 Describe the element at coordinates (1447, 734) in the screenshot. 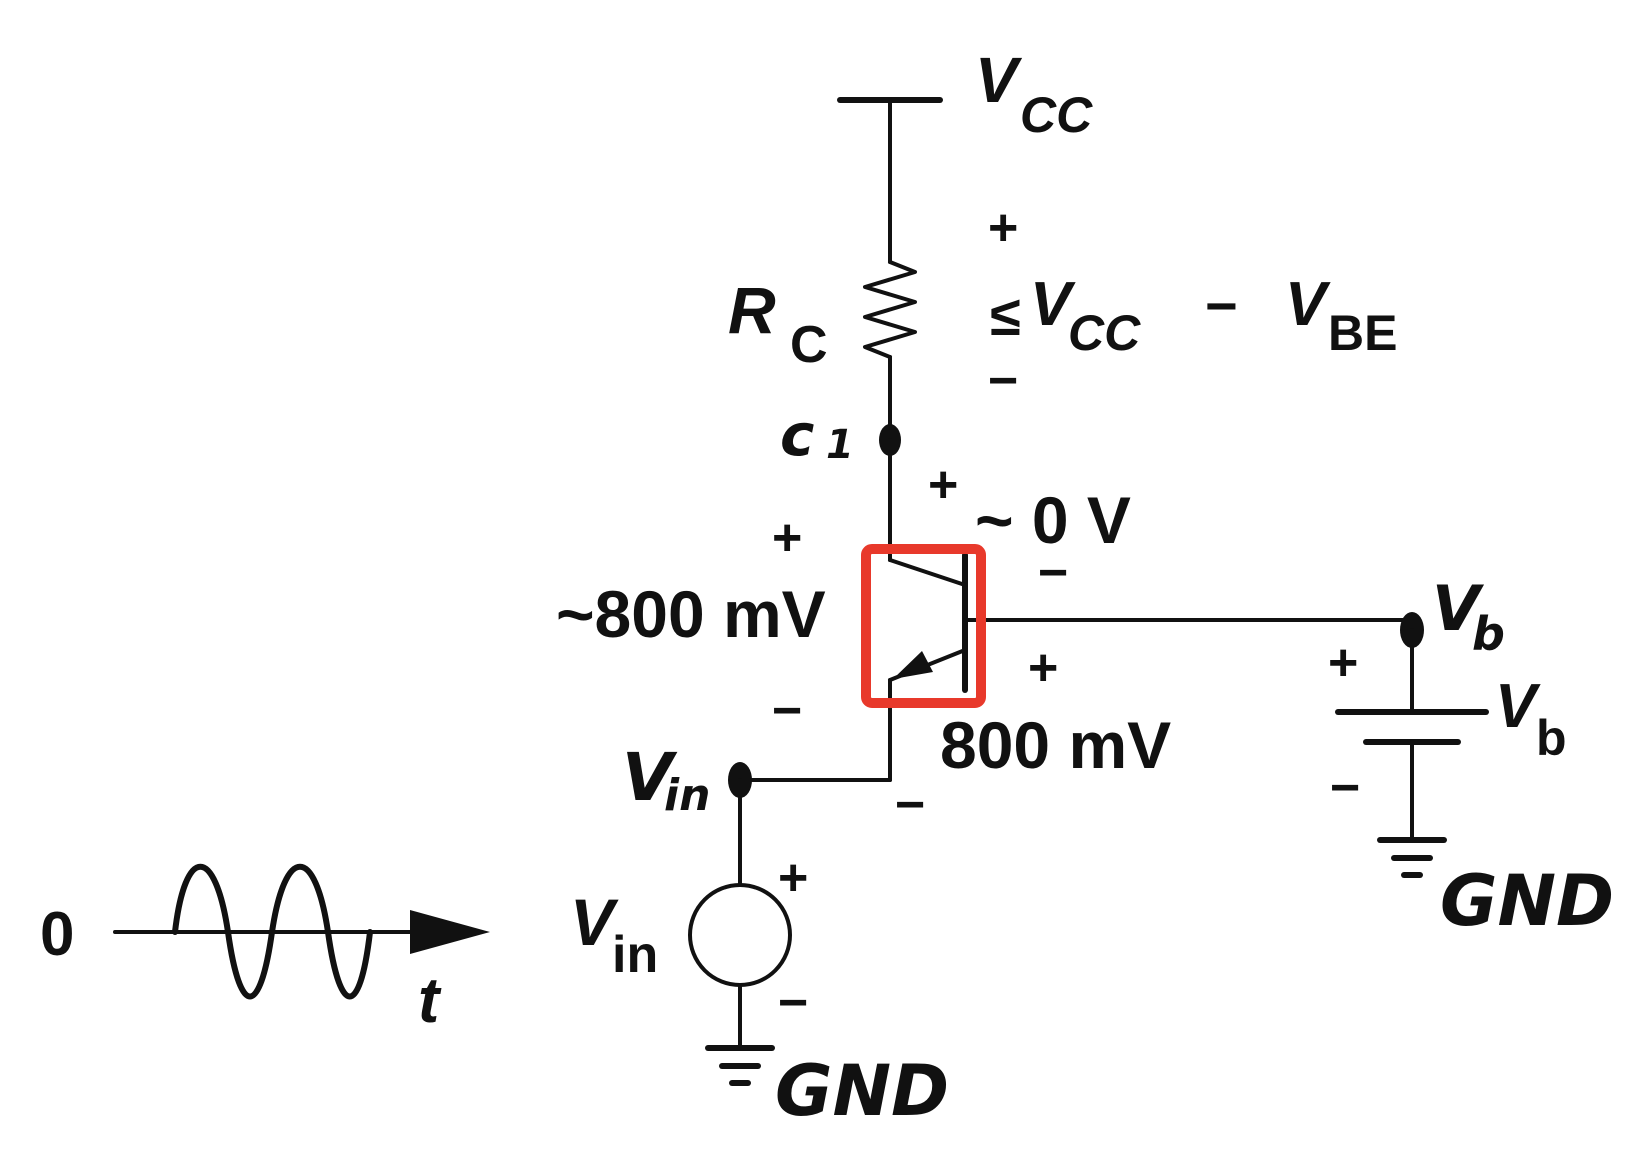

I see `battery-vb: + − V b` at that location.